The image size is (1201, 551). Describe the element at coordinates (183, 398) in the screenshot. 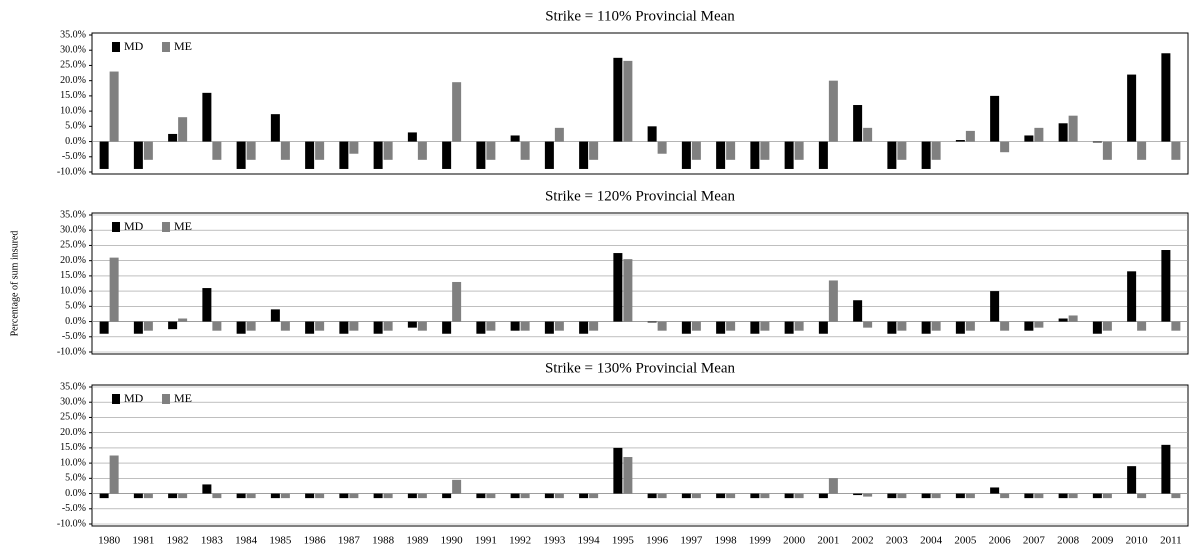

I see `legend-label: ME` at that location.